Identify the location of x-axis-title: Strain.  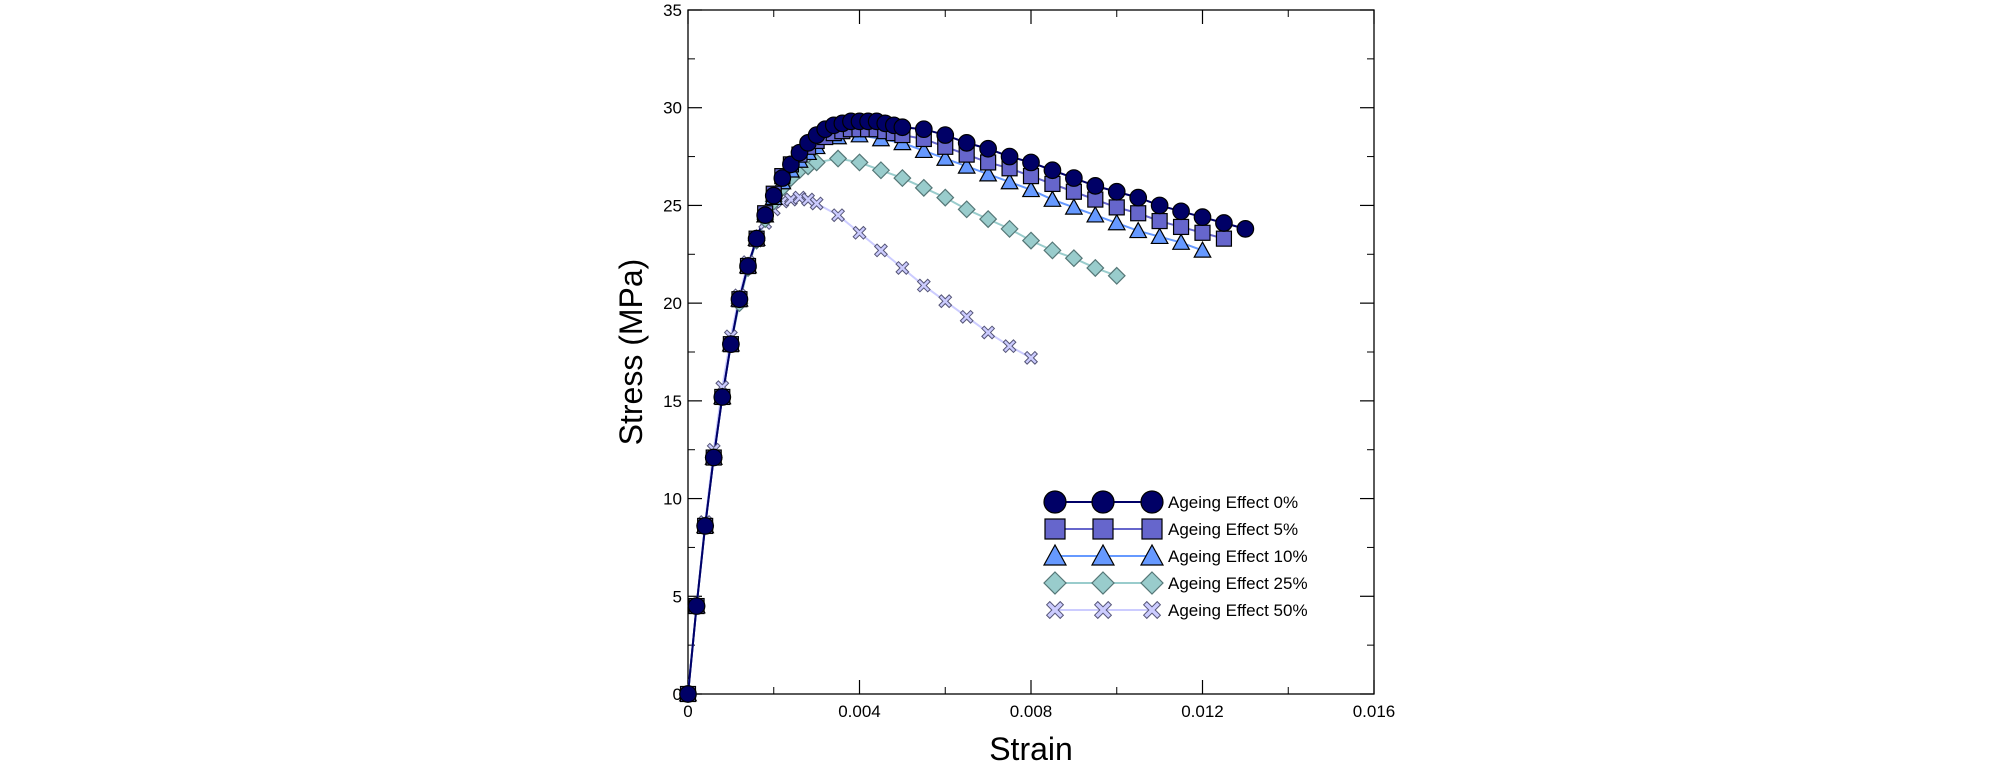
(1031, 749).